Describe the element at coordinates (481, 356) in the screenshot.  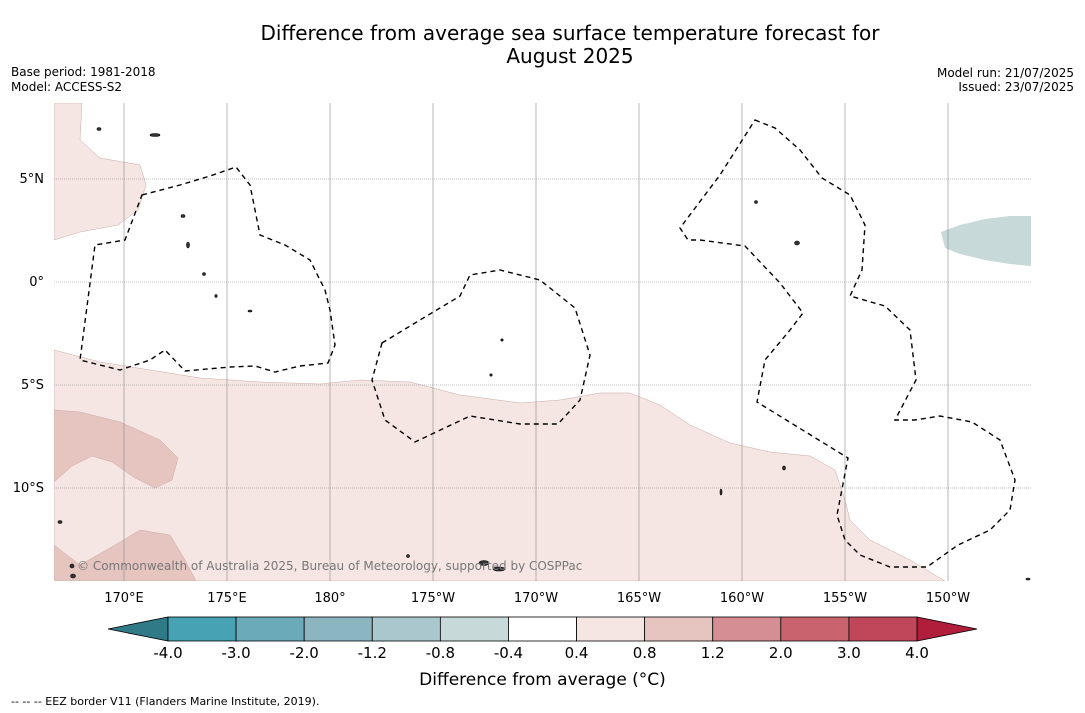
I see `eez-border-phoenix` at that location.